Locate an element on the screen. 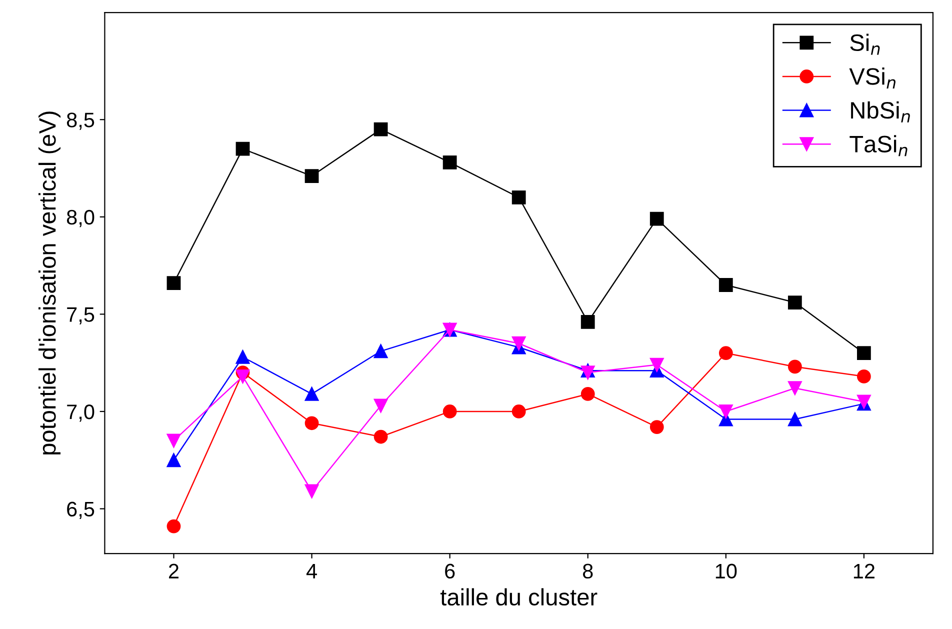 The width and height of the screenshot is (952, 629). legend-label: TaSi$_{n}$ is located at coordinates (879, 145).